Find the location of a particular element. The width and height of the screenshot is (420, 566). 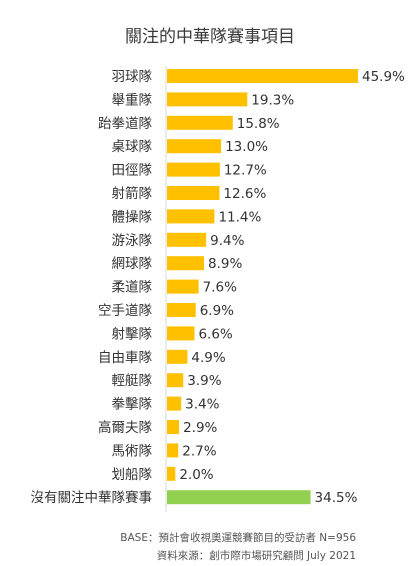

category-label: 高爾夫隊 is located at coordinates (125, 427).